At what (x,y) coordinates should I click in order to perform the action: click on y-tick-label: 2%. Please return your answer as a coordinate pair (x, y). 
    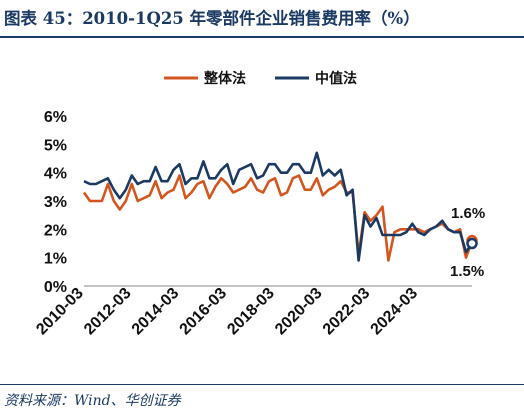
    Looking at the image, I should click on (55, 230).